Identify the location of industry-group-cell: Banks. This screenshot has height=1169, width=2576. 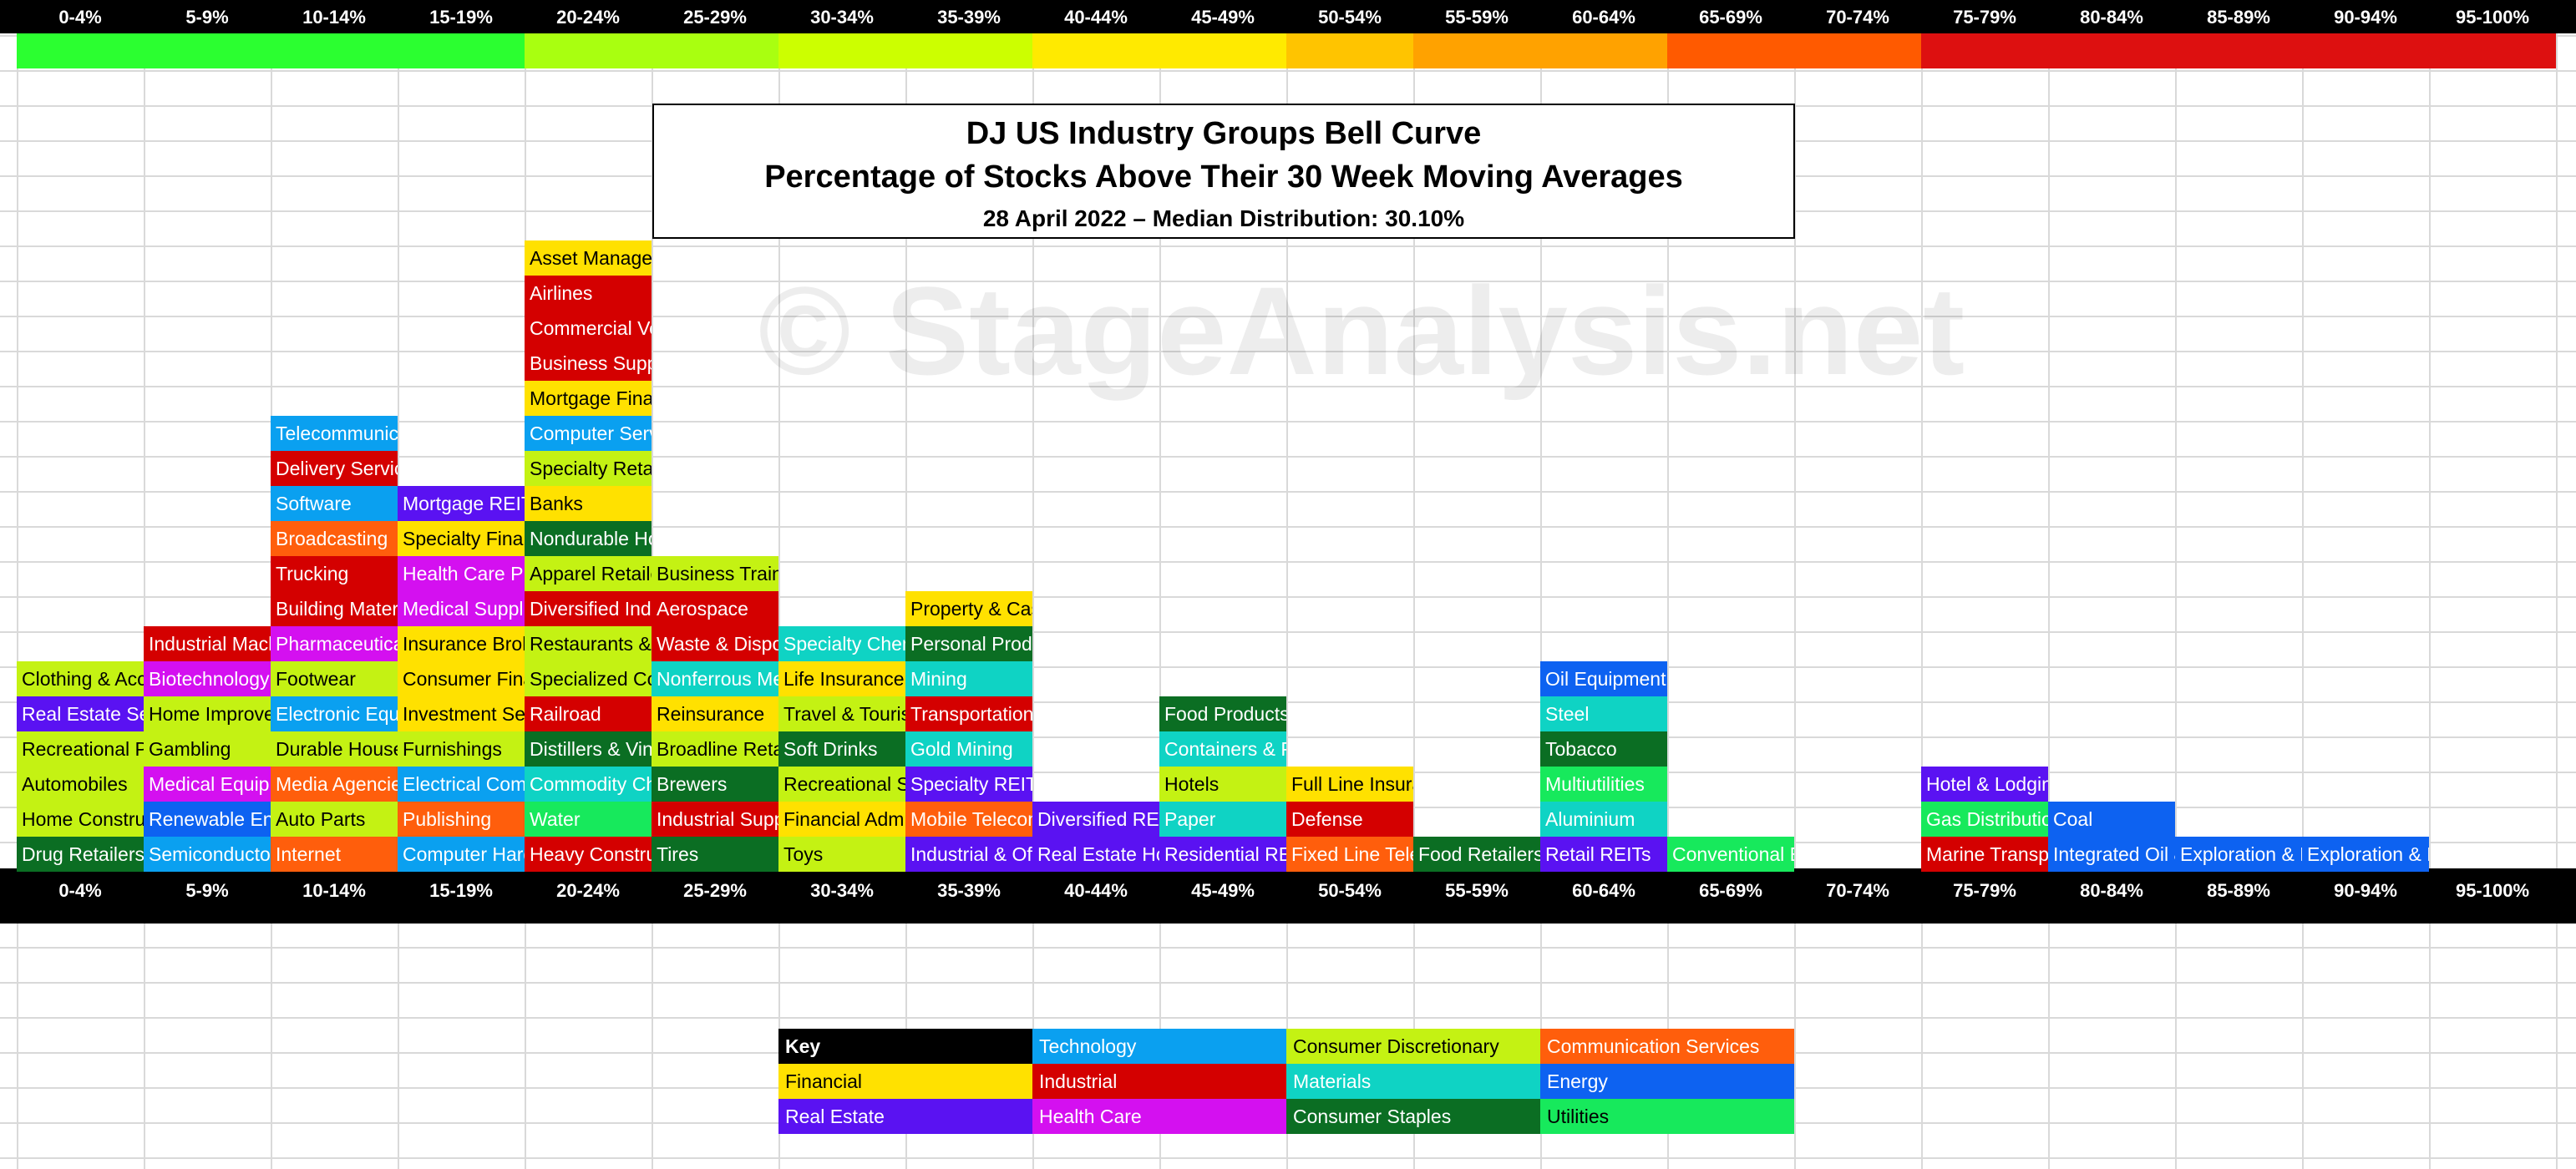
(588, 503).